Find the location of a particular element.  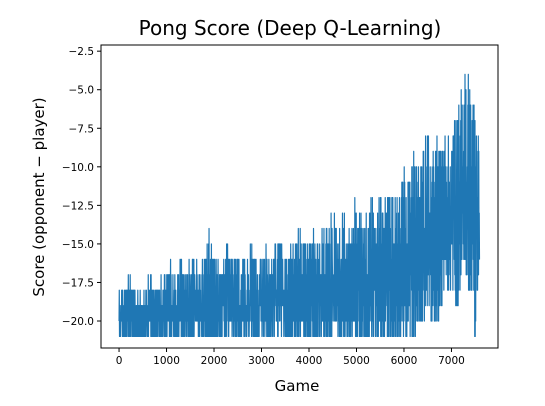

x-tick-label: 5000 is located at coordinates (356, 361).